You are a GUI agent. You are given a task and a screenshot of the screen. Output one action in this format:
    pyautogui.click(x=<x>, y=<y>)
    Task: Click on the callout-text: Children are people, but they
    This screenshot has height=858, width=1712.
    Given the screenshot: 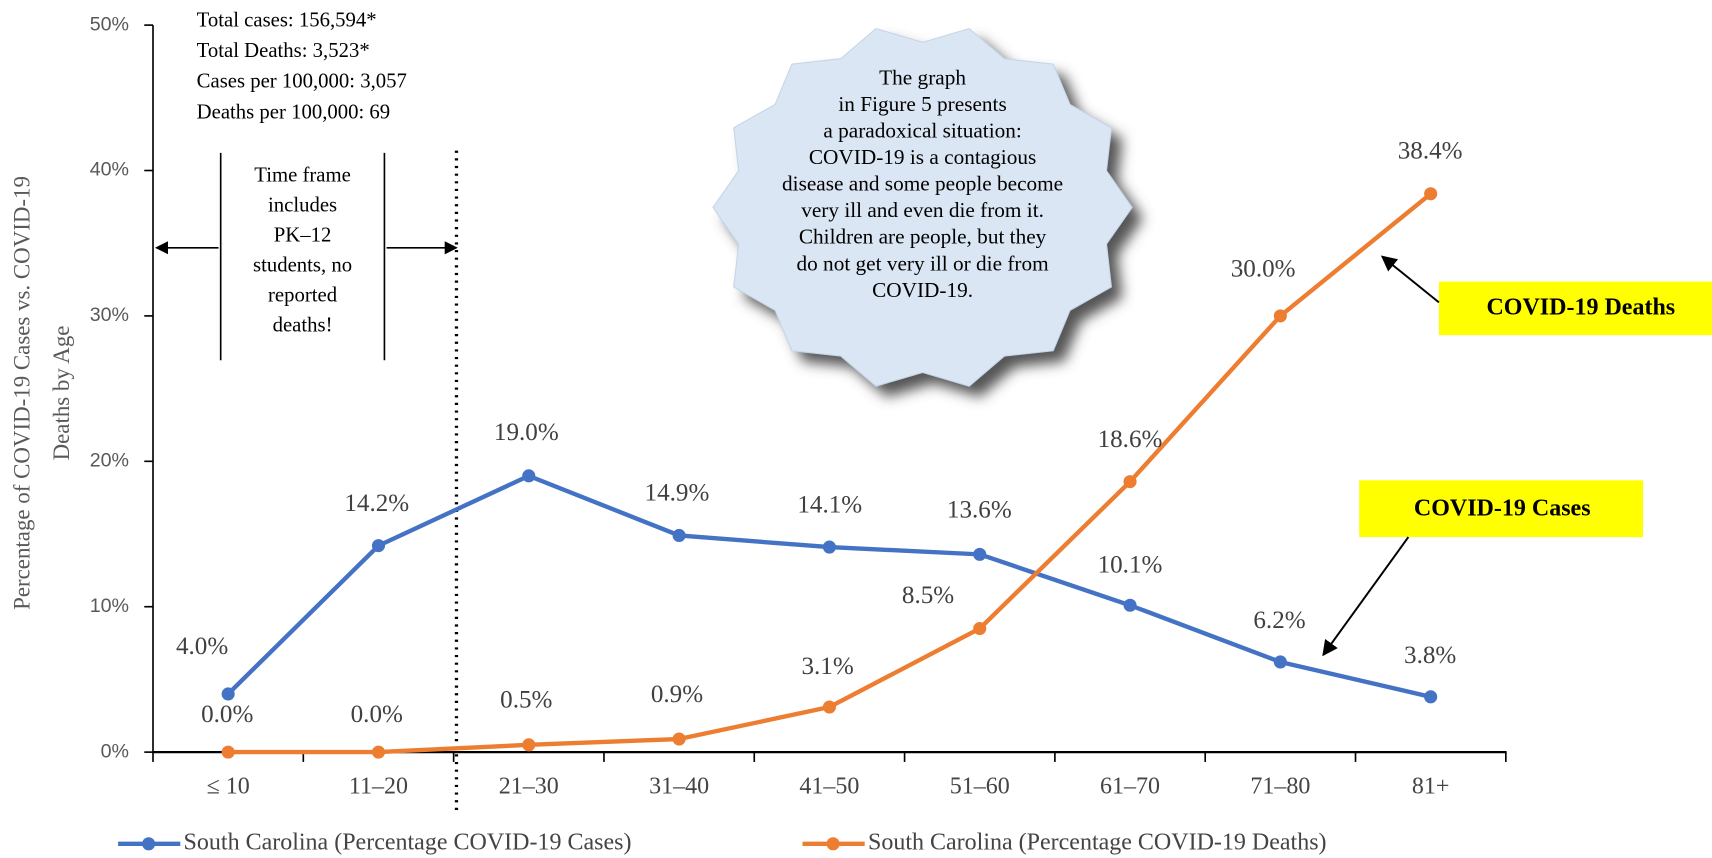 What is the action you would take?
    pyautogui.click(x=923, y=237)
    